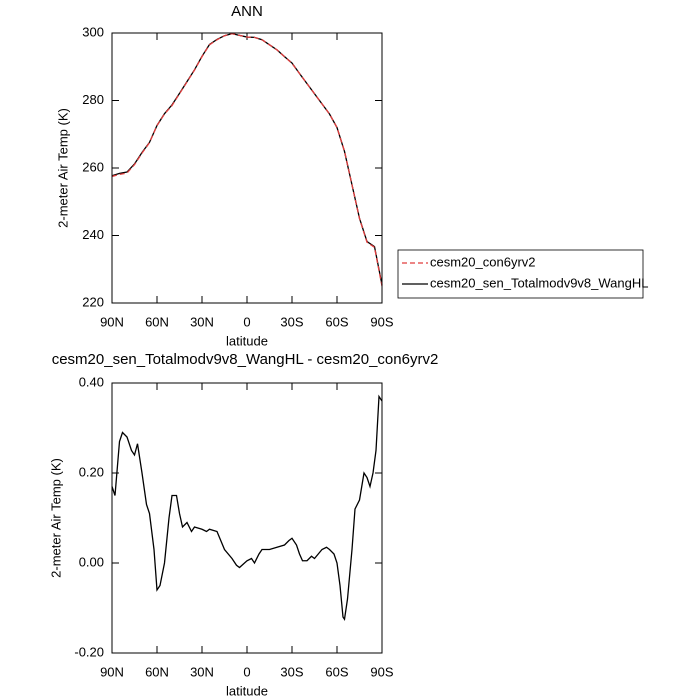  What do you see at coordinates (539, 282) in the screenshot?
I see `legend-label: cesm20_sen_Totalmodv9v8_WangHL` at bounding box center [539, 282].